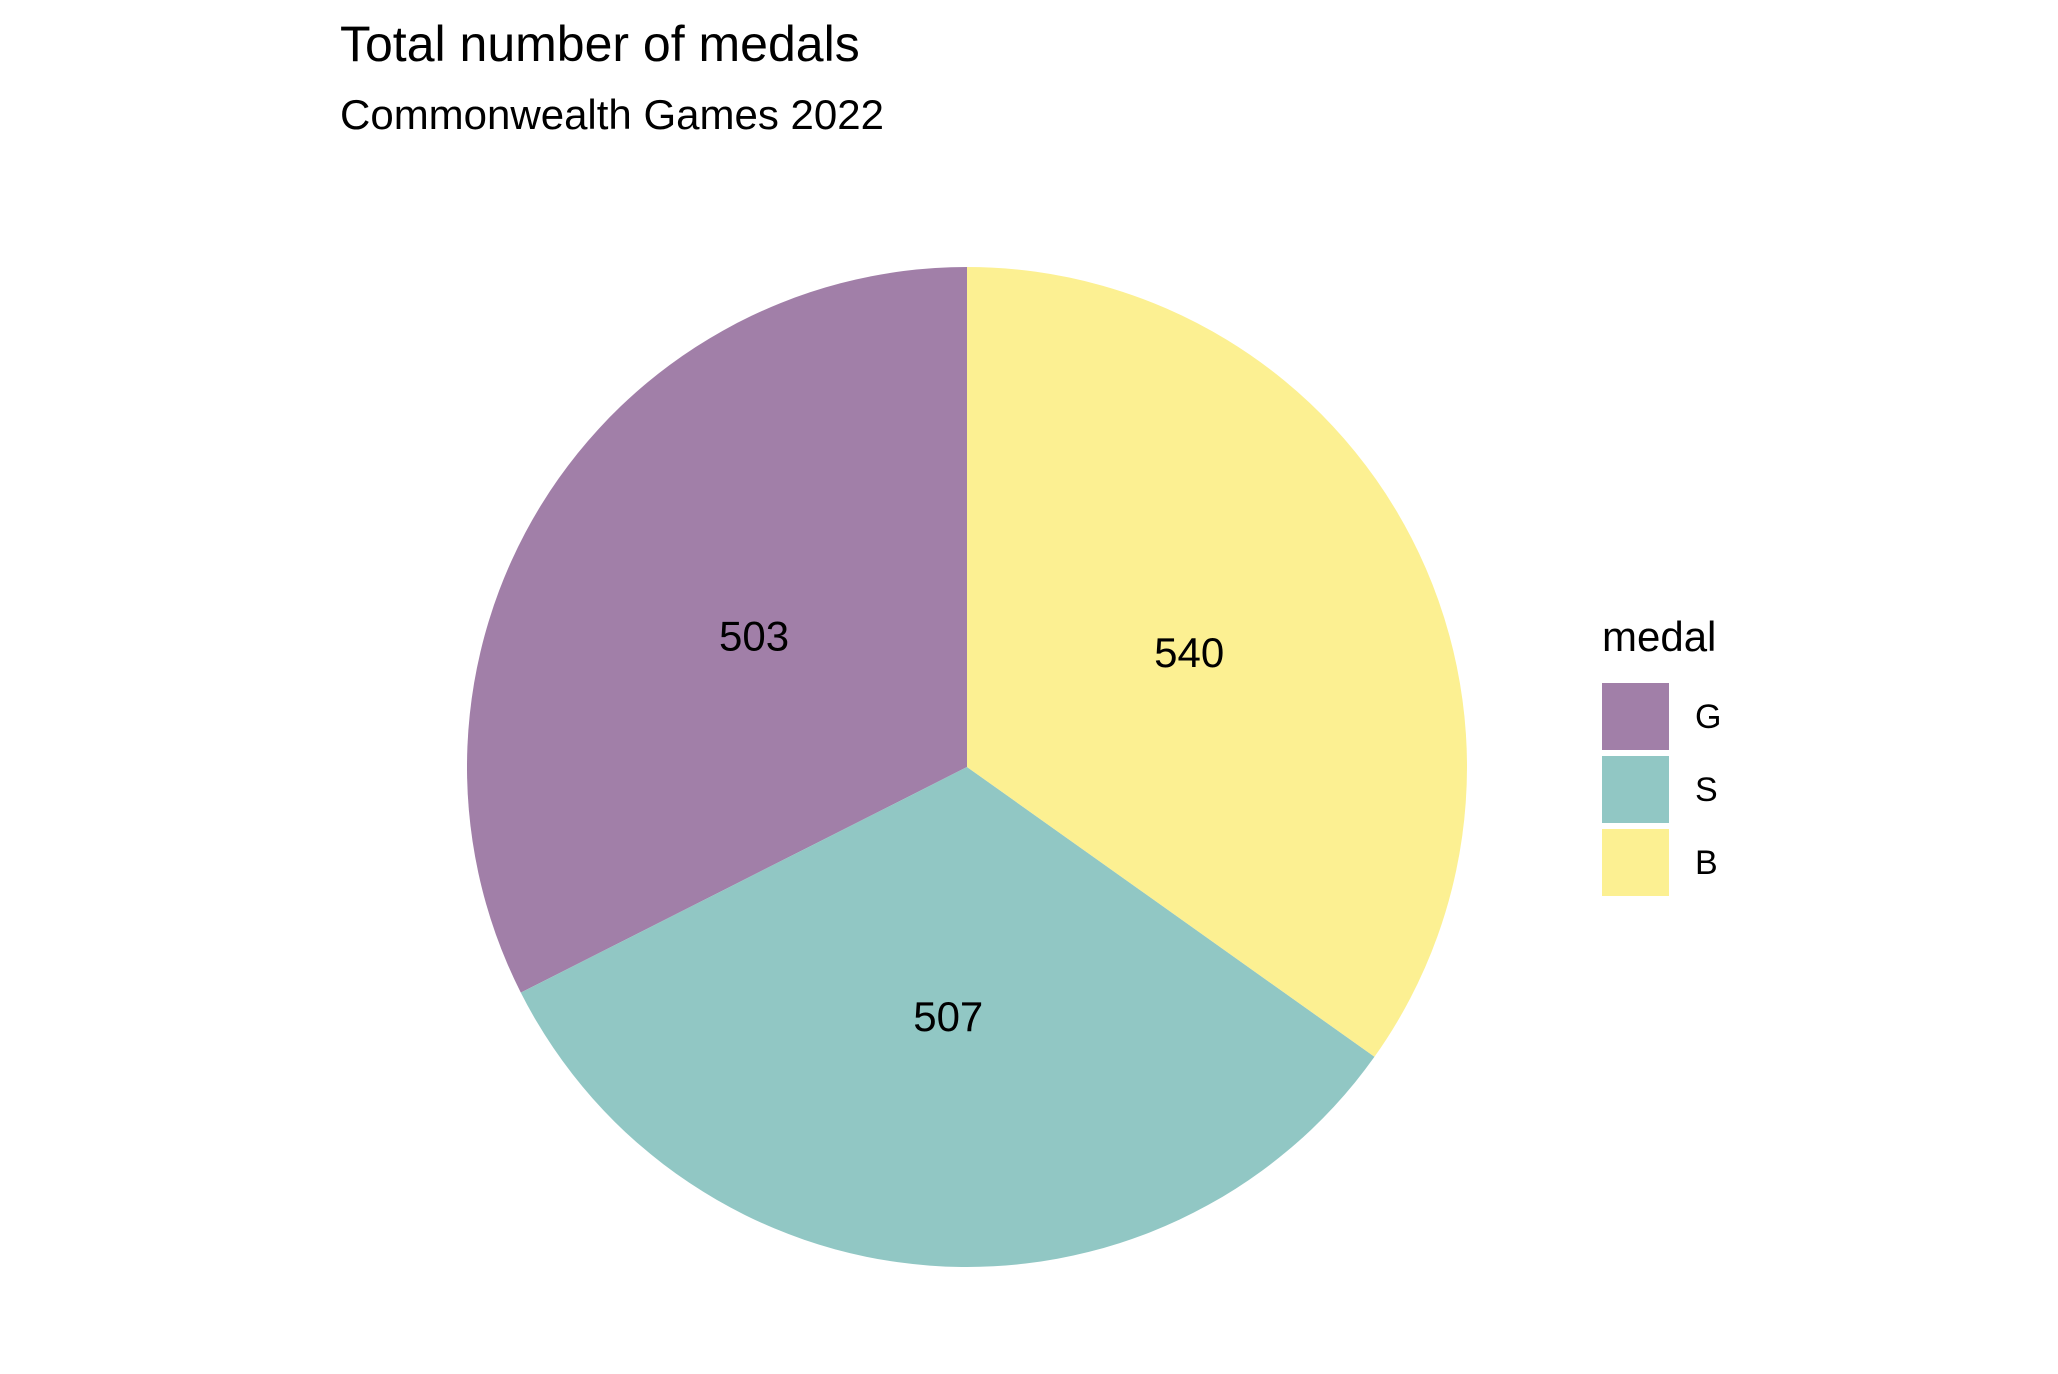 Image resolution: width=2058 pixels, height=1374 pixels. Describe the element at coordinates (1189, 652) in the screenshot. I see `data-label-b: 540` at that location.